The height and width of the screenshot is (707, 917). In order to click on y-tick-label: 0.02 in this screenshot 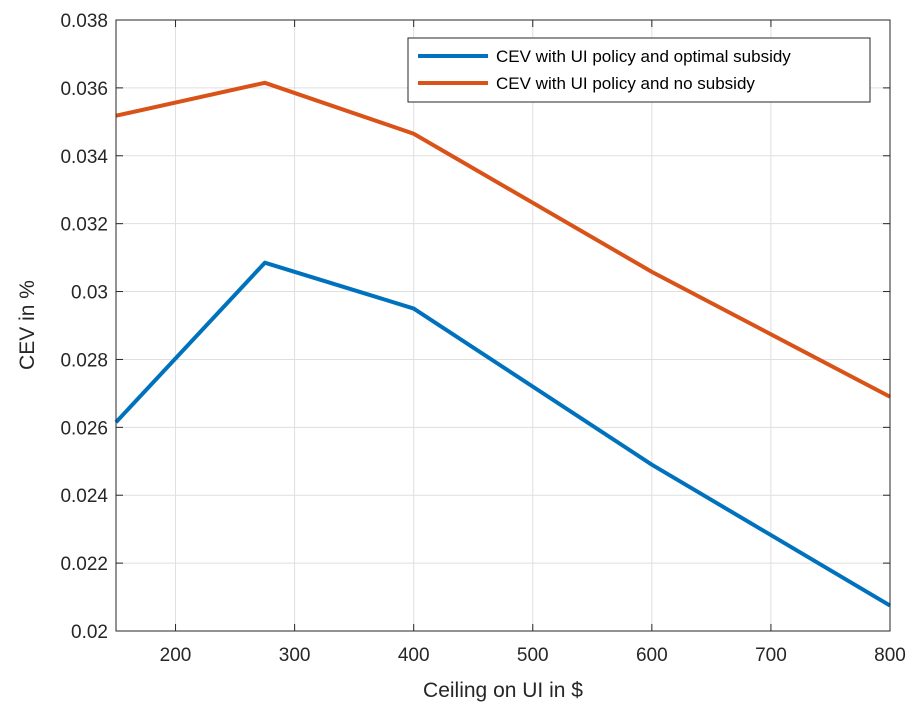, I will do `click(89, 632)`.